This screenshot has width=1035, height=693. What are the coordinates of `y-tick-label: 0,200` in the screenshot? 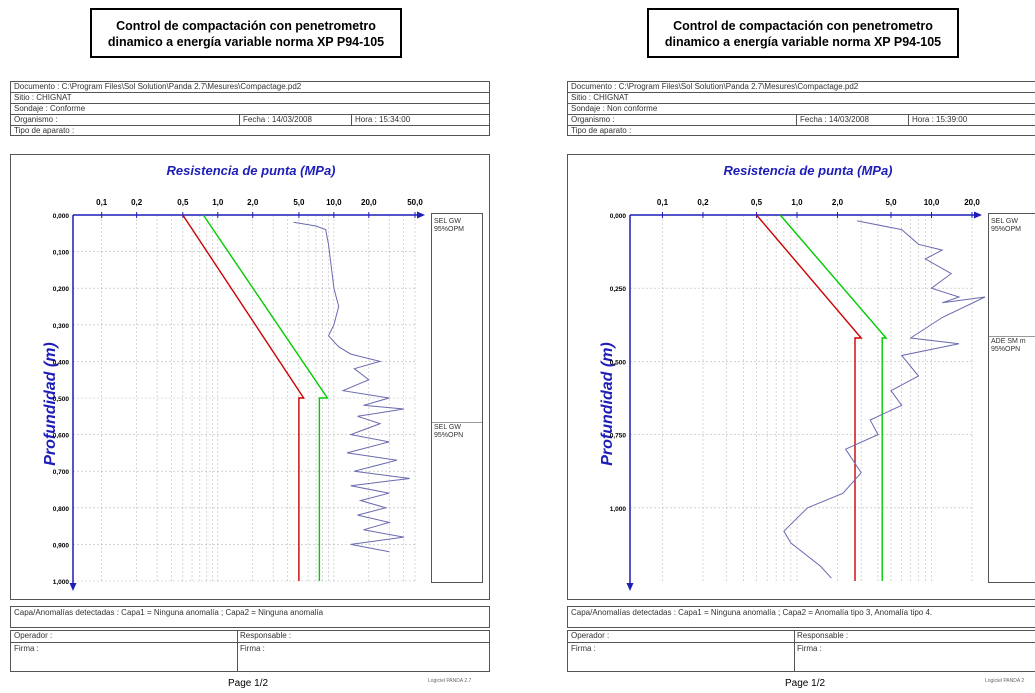 It's located at (61, 289).